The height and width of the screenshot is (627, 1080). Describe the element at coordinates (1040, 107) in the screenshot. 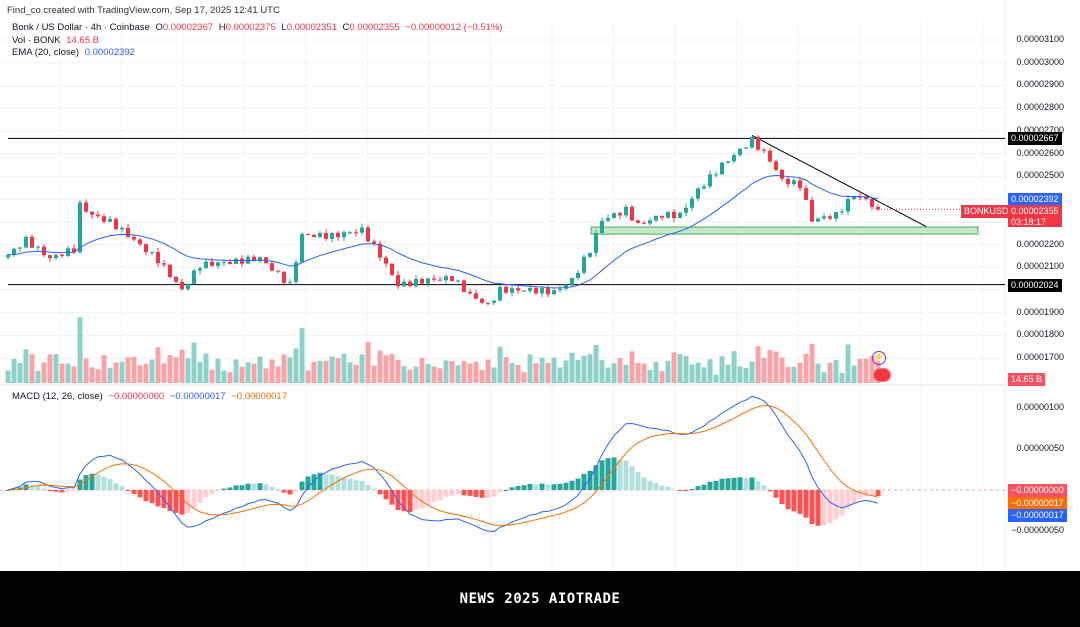

I see `price-axis-label: 0.00002800` at that location.